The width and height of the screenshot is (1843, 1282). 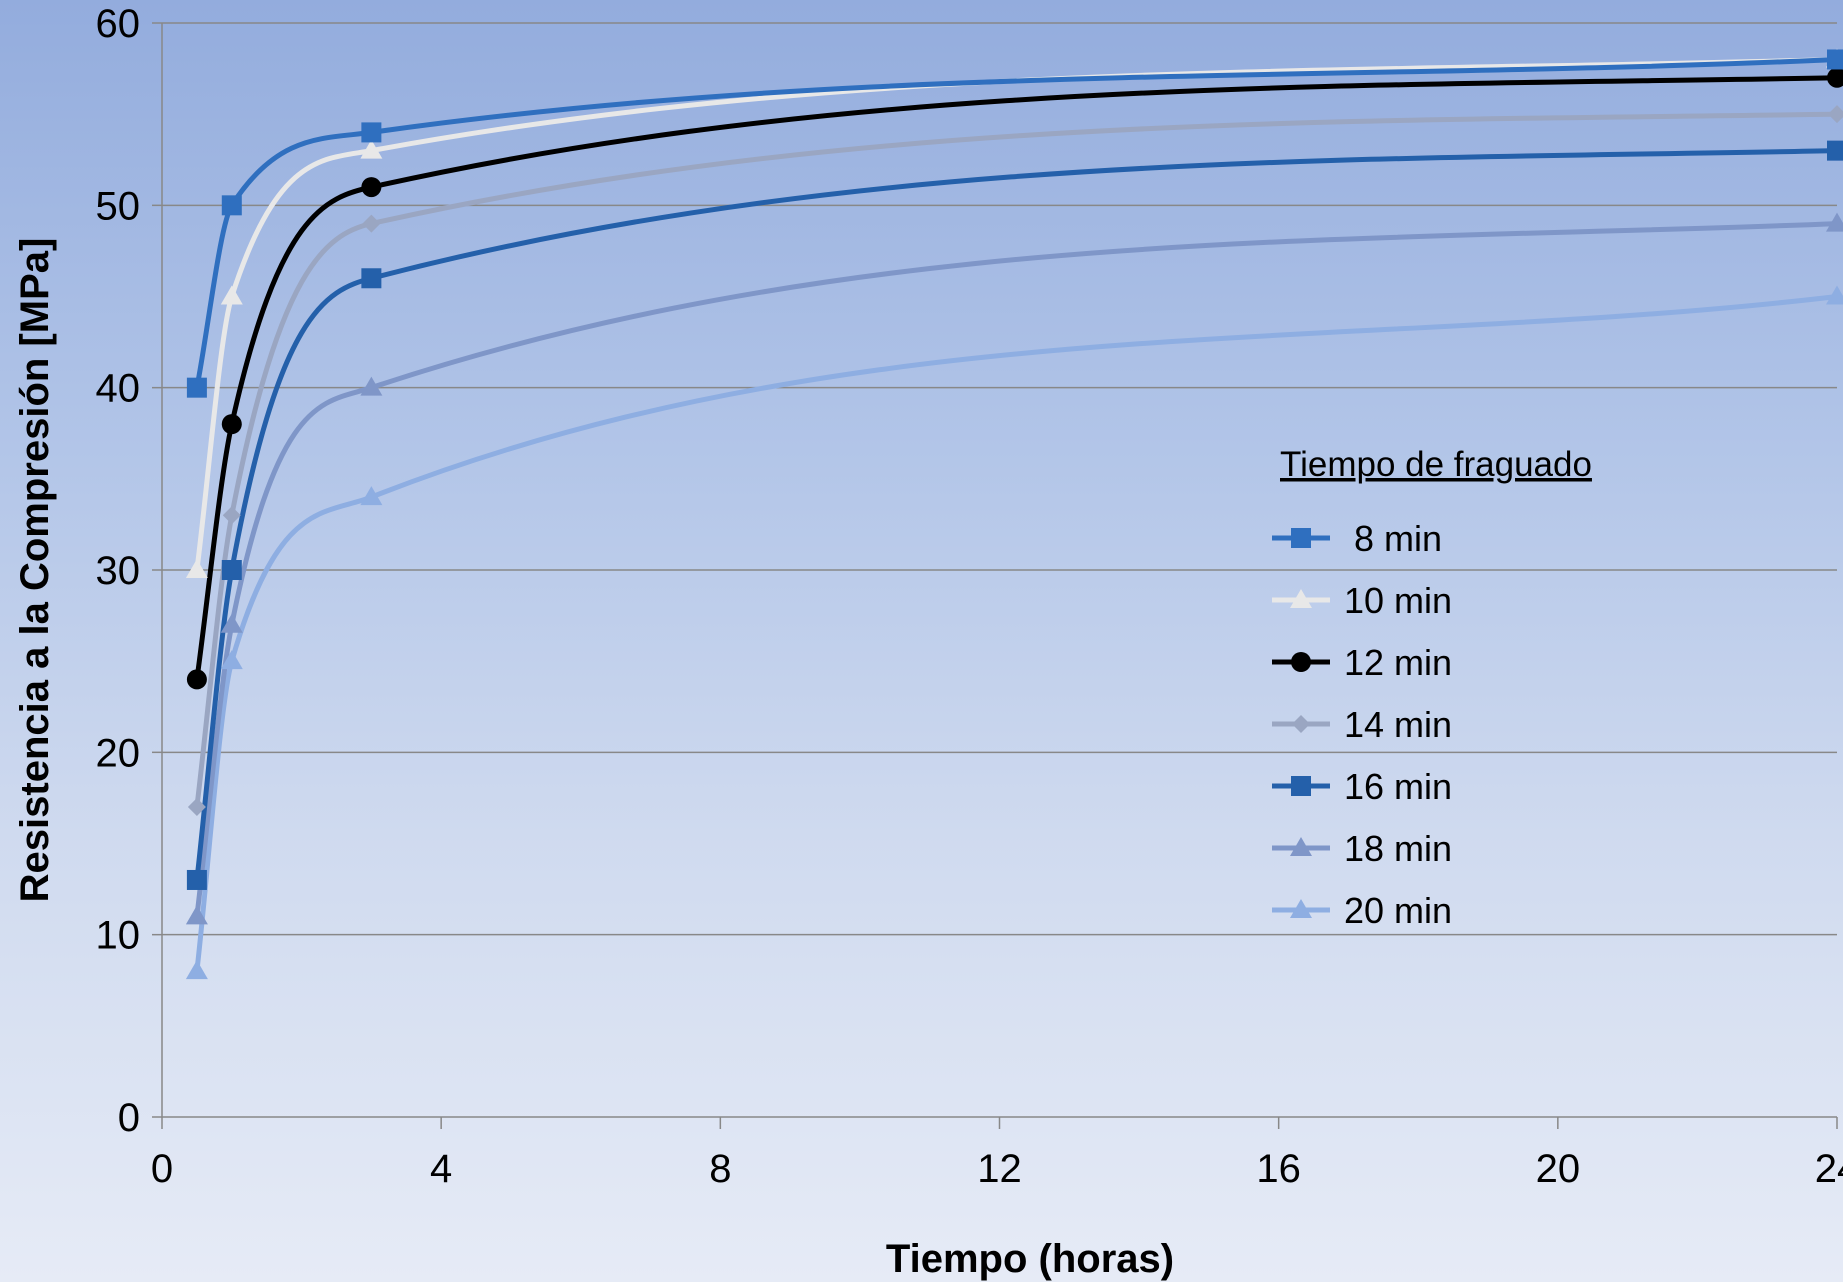 What do you see at coordinates (118, 571) in the screenshot?
I see `y-tick-label: 30` at bounding box center [118, 571].